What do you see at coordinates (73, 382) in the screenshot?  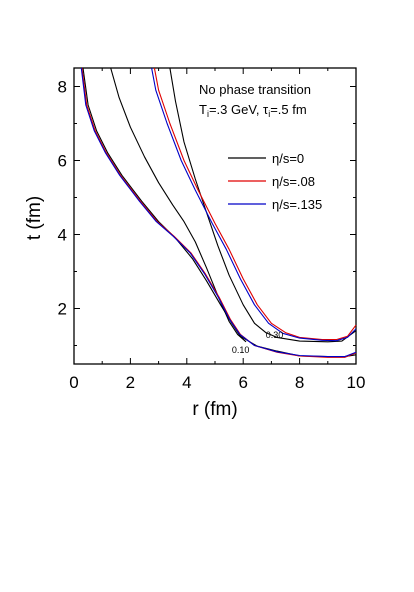 I see `x-tick-label: 0` at bounding box center [73, 382].